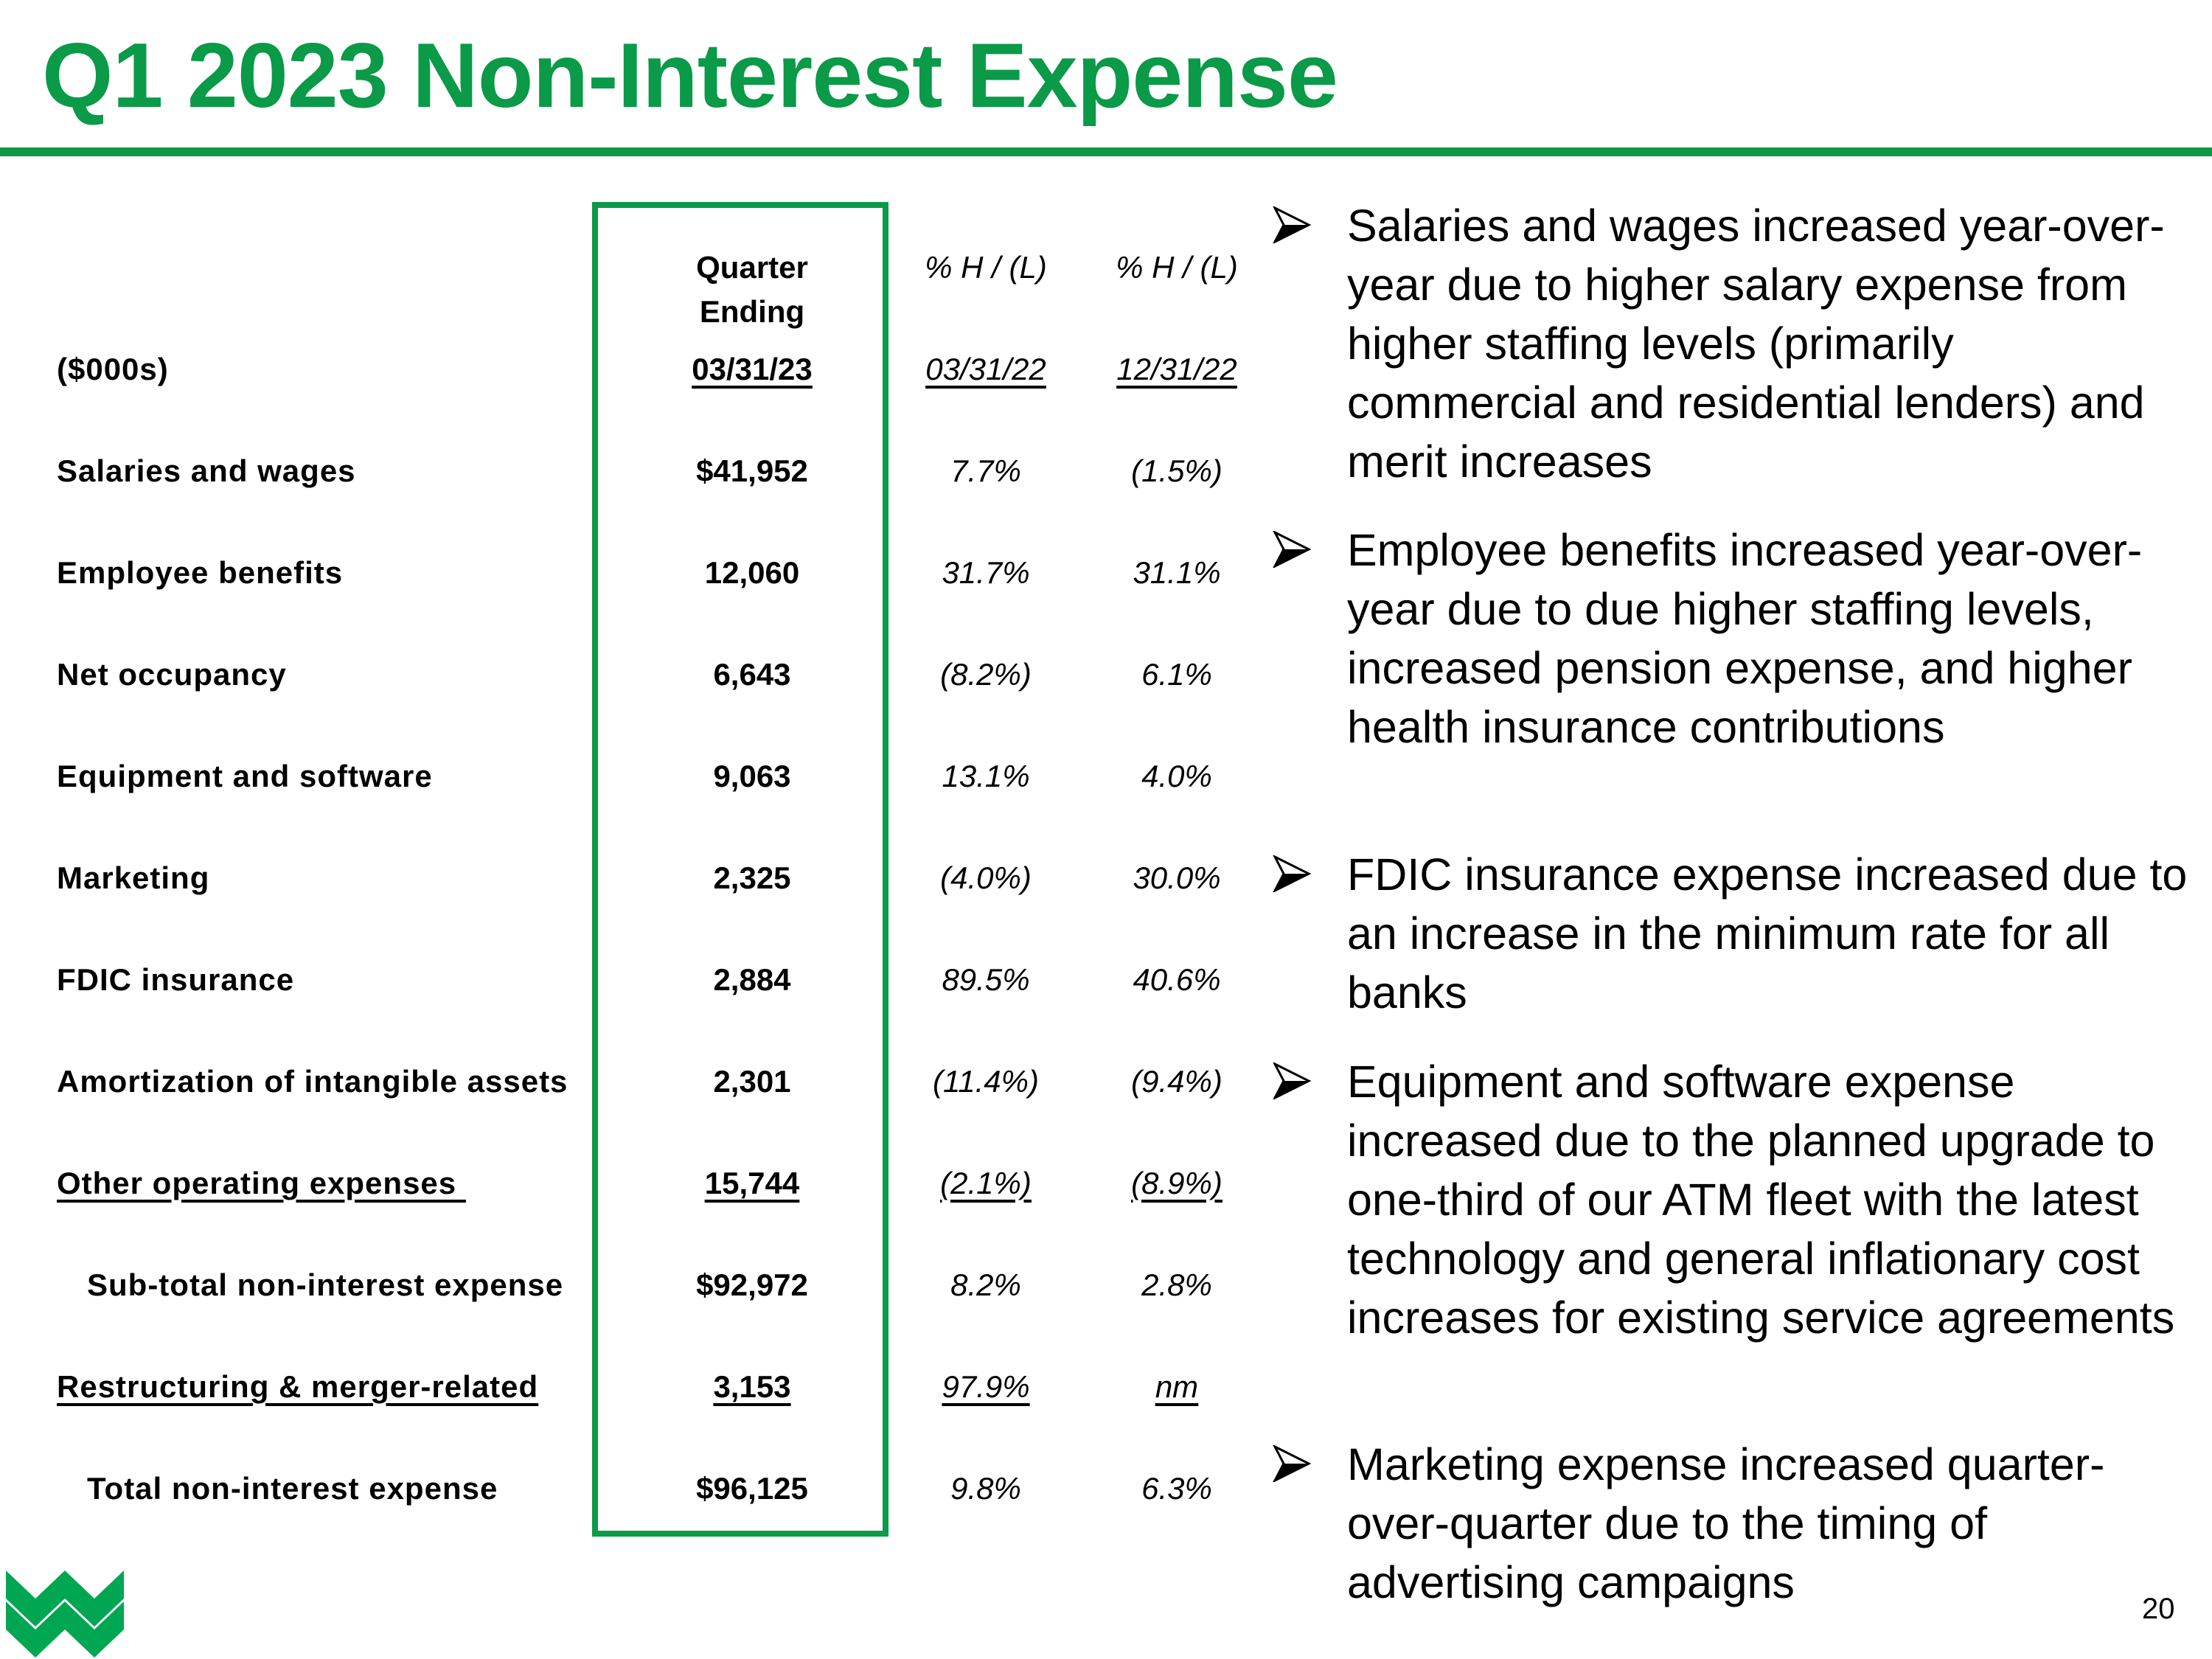 The image size is (2212, 1659). Describe the element at coordinates (634, 369) in the screenshot. I see `table-units-row: ($000s) 03/31/23 03/31/22 12/31/22` at that location.